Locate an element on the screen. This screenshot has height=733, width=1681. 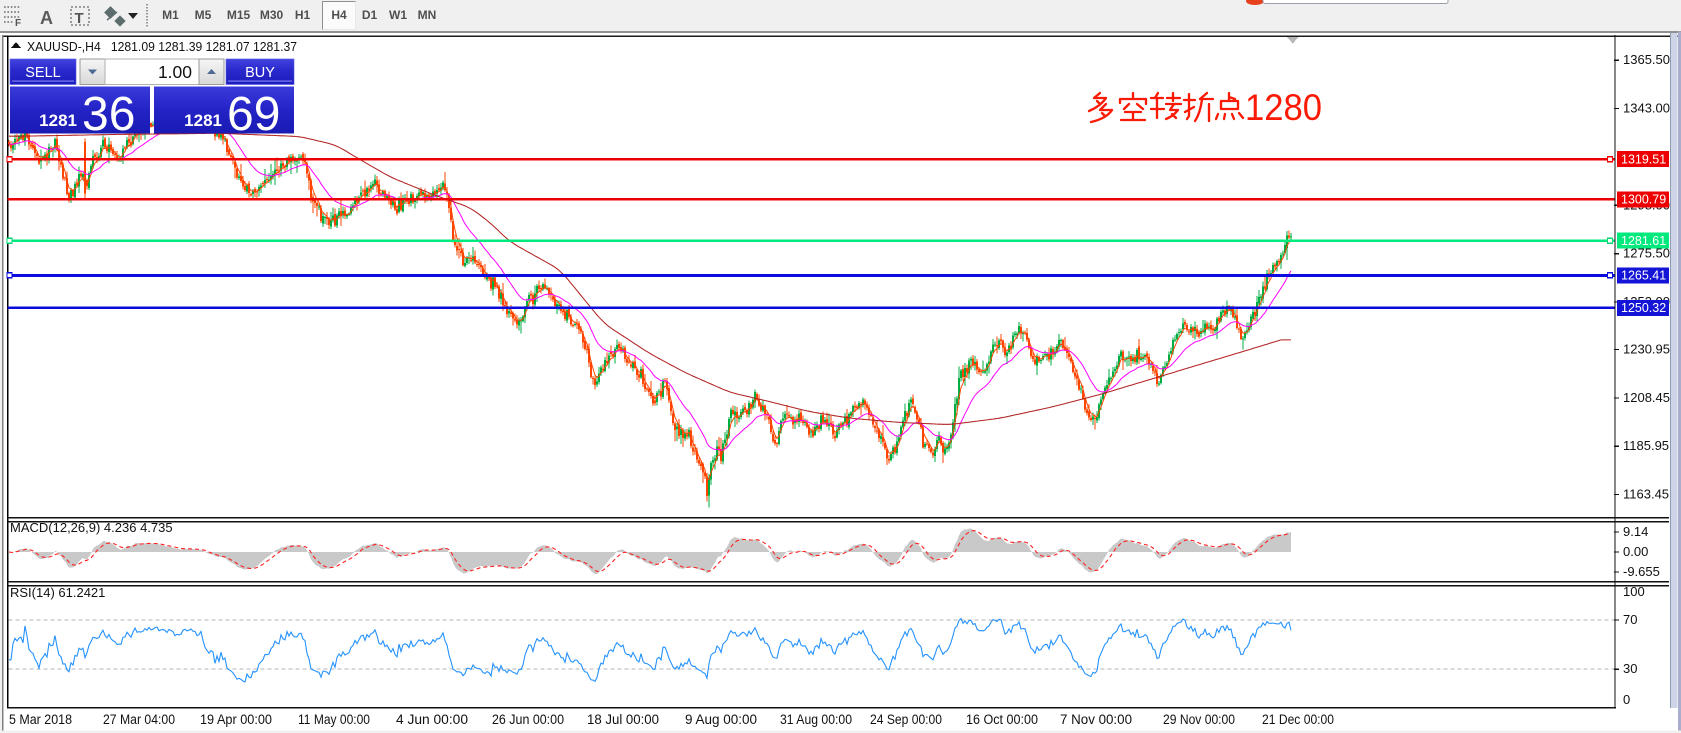
svg-text: BUY is located at coordinates (260, 73).